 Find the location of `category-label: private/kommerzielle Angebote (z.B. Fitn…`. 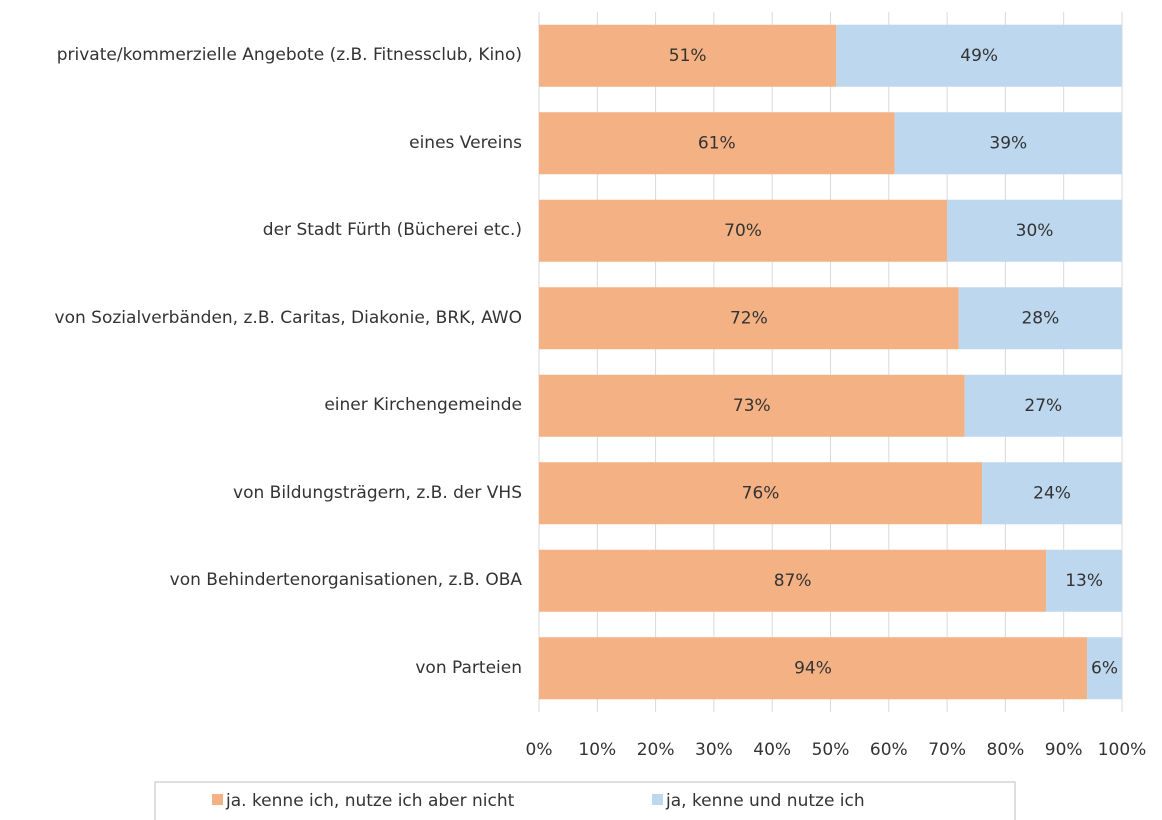

category-label: private/kommerzielle Angebote (z.B. Fitn… is located at coordinates (264, 56).